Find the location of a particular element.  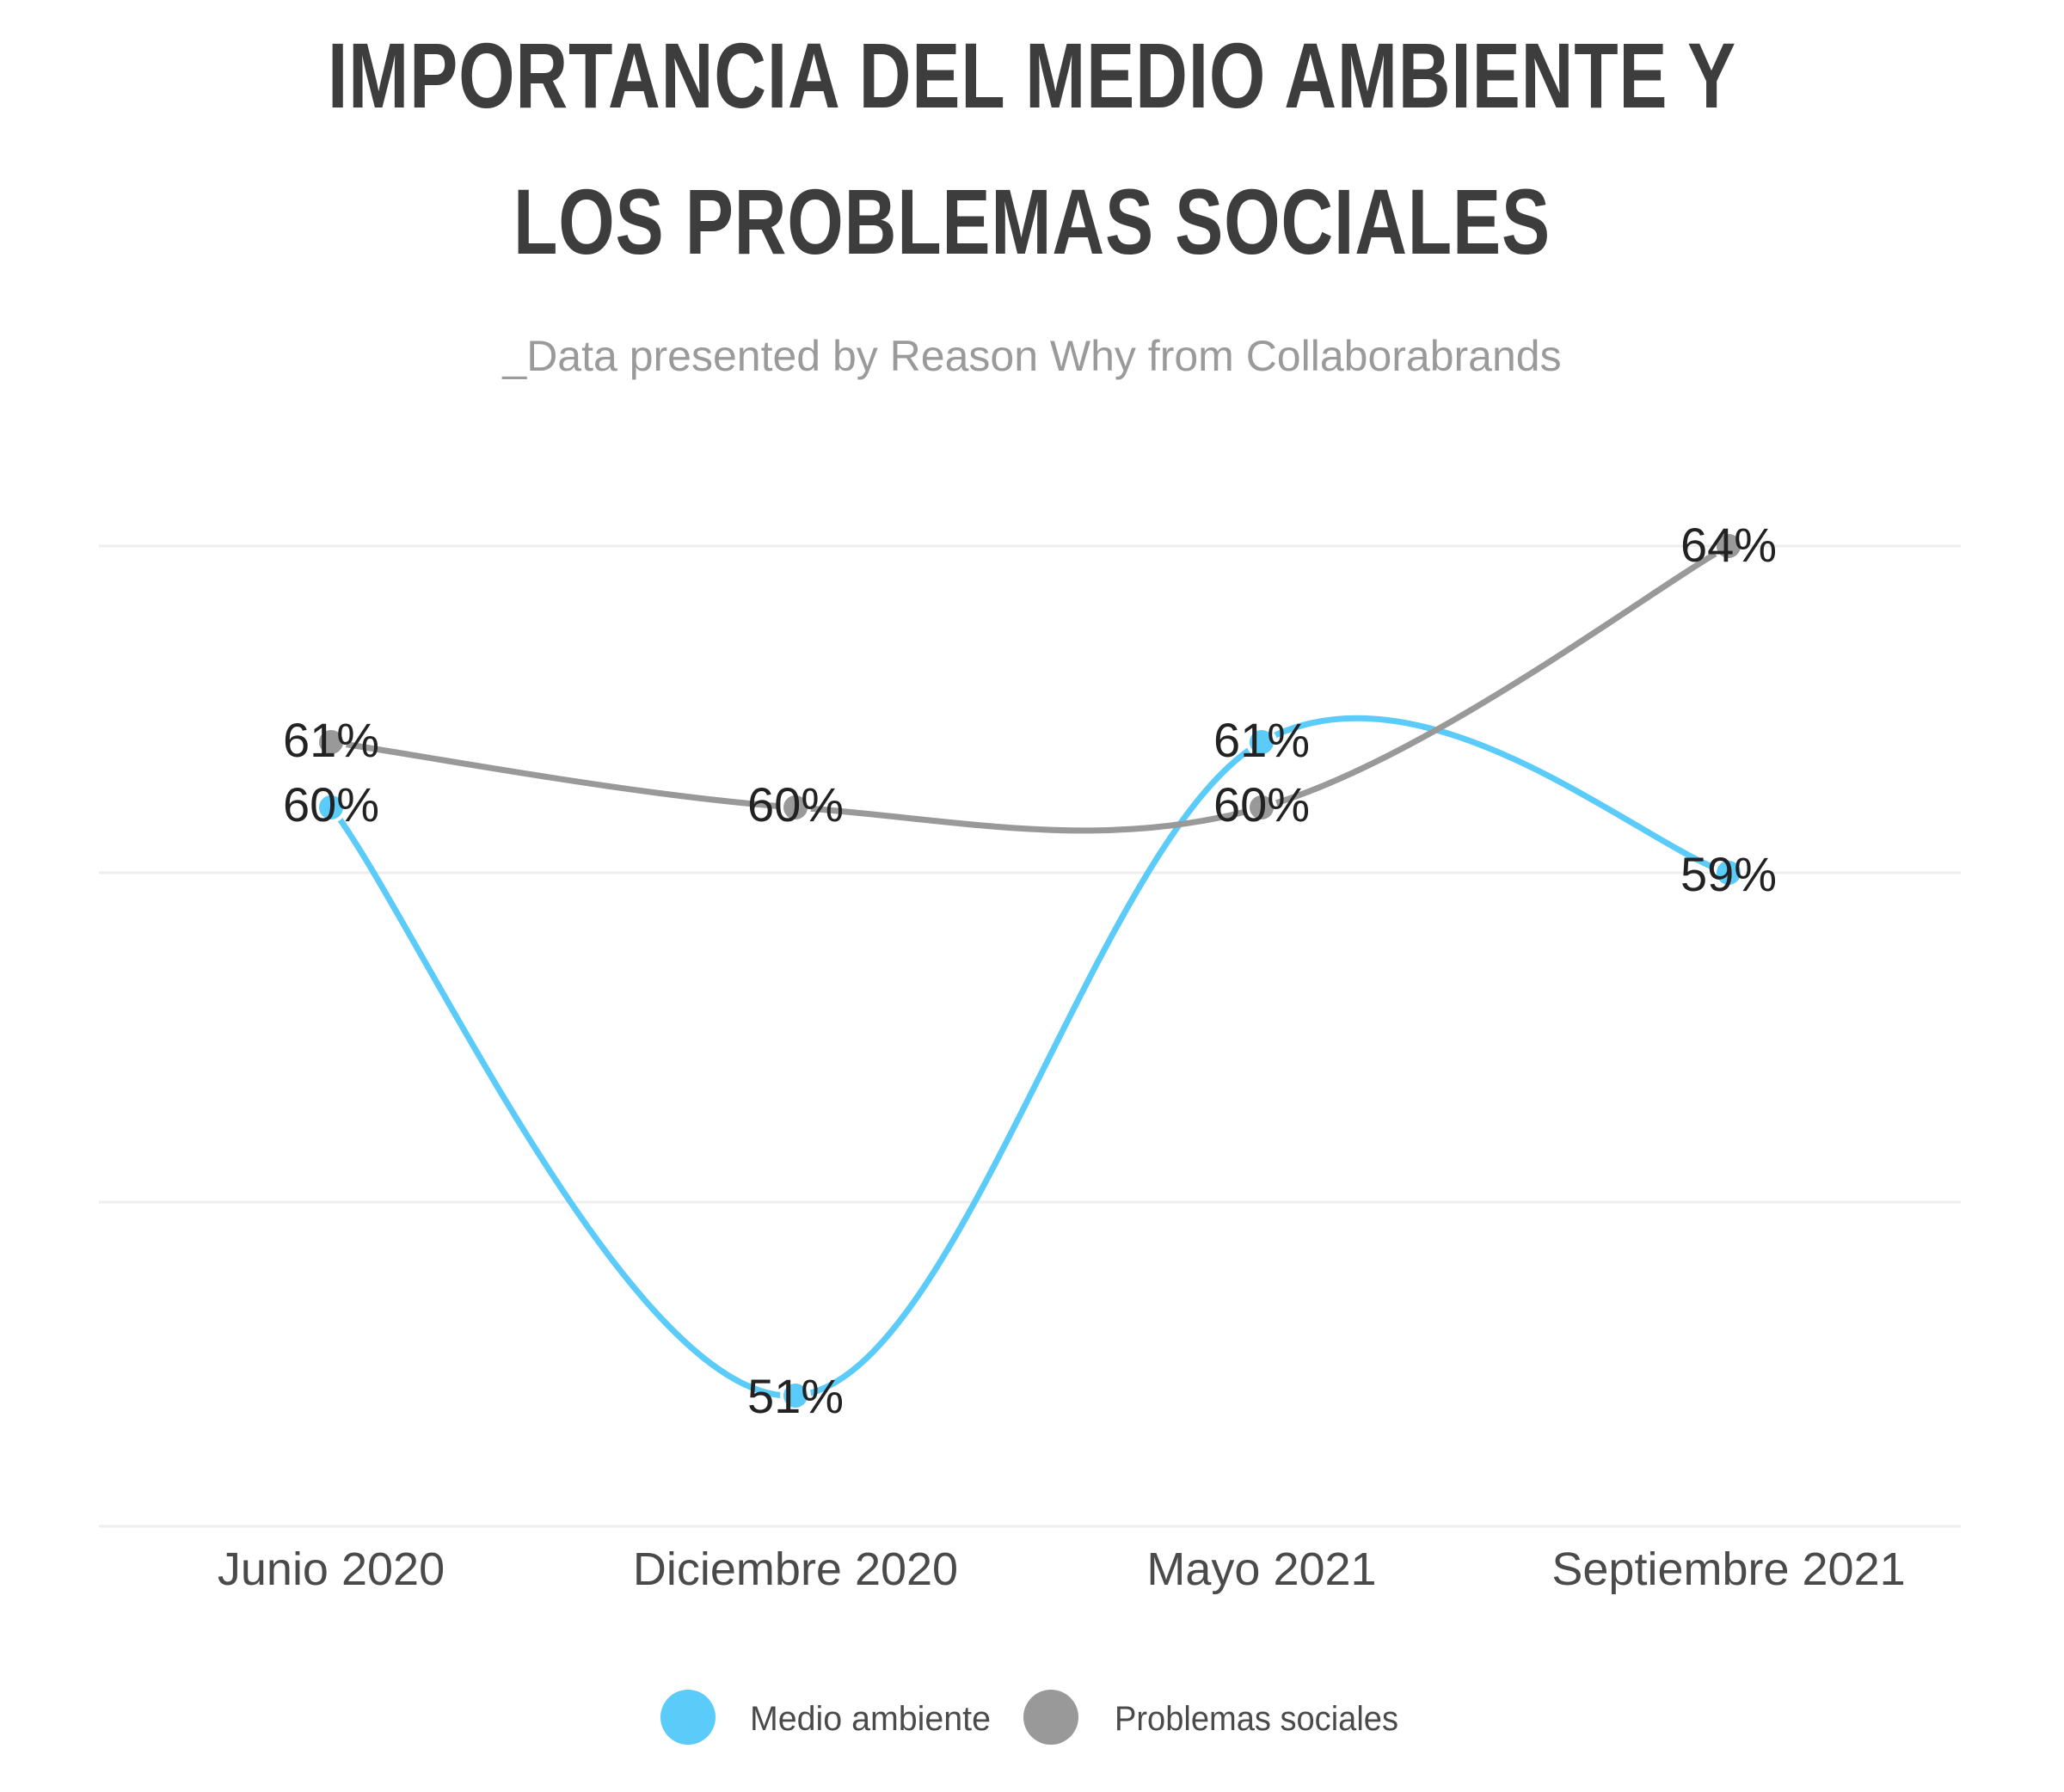

legend-item-problemas-sociales: Problemas sociales is located at coordinates (1210, 1717).